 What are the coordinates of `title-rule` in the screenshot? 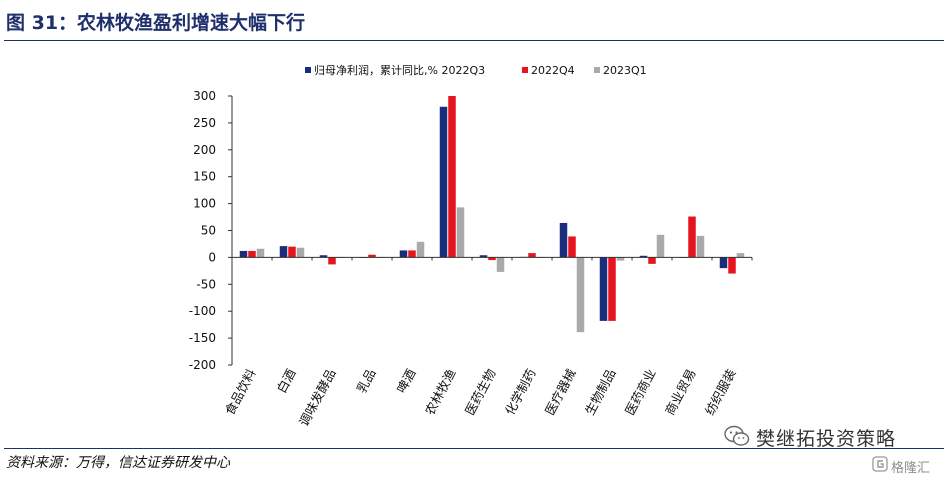 It's located at (474, 40).